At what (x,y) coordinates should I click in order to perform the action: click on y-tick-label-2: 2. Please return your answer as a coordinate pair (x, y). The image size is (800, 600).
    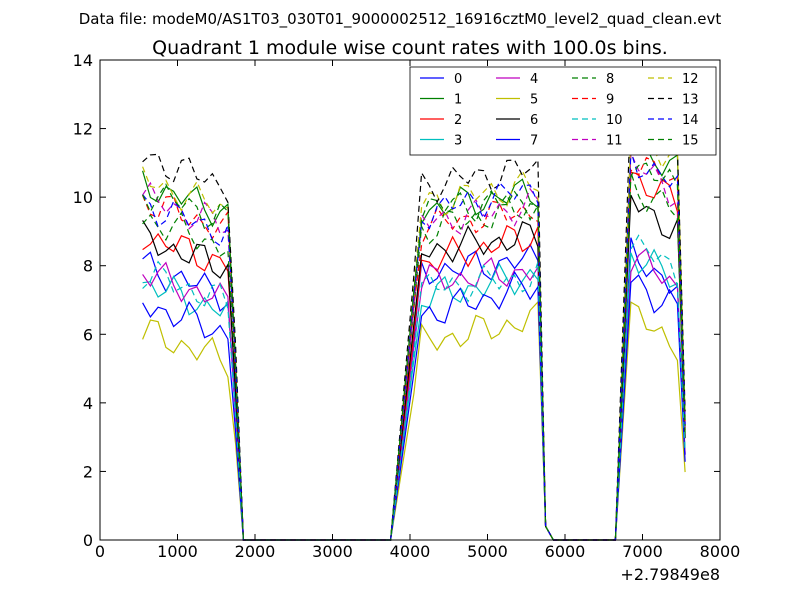
    Looking at the image, I should click on (88, 471).